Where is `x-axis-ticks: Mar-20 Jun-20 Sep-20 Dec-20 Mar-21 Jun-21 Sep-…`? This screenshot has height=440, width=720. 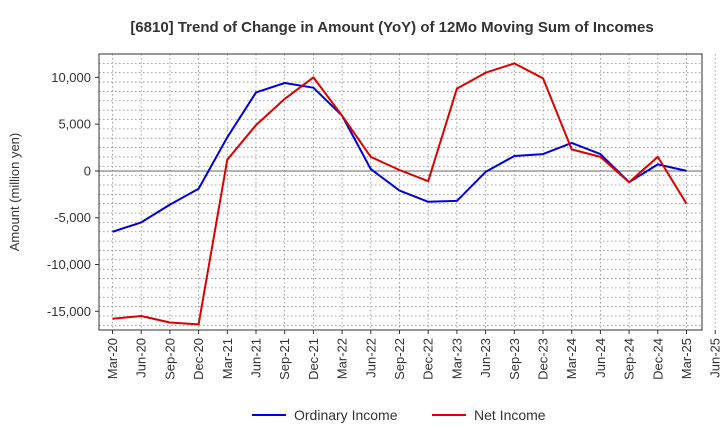 x-axis-ticks: Mar-20 Jun-20 Sep-20 Dec-20 Mar-21 Jun-21 Sep-… is located at coordinates (412, 355).